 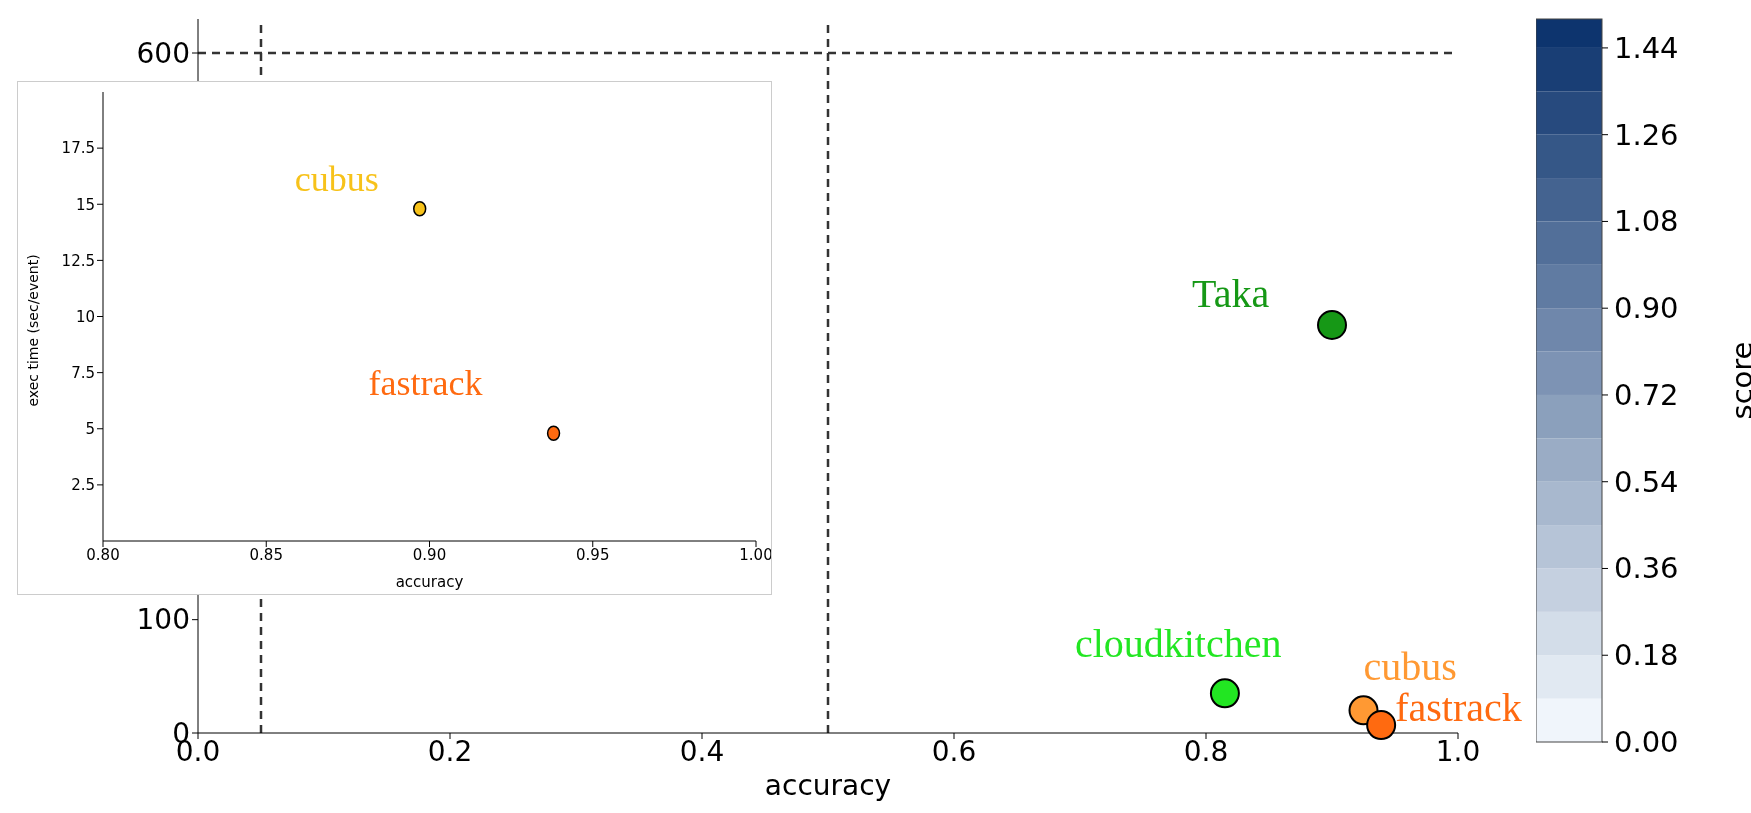 What do you see at coordinates (85, 204) in the screenshot?
I see `y-tick-label: 15` at bounding box center [85, 204].